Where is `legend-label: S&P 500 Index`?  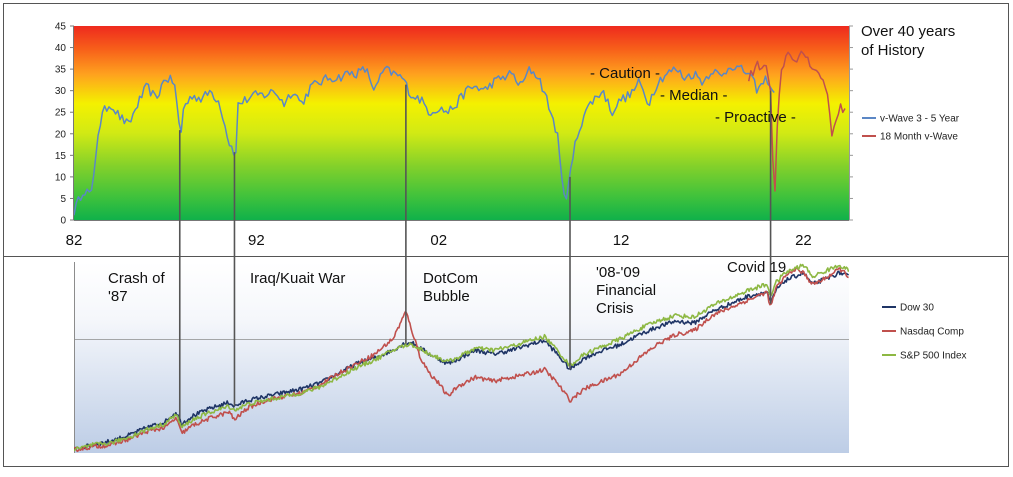 legend-label: S&P 500 Index is located at coordinates (933, 356).